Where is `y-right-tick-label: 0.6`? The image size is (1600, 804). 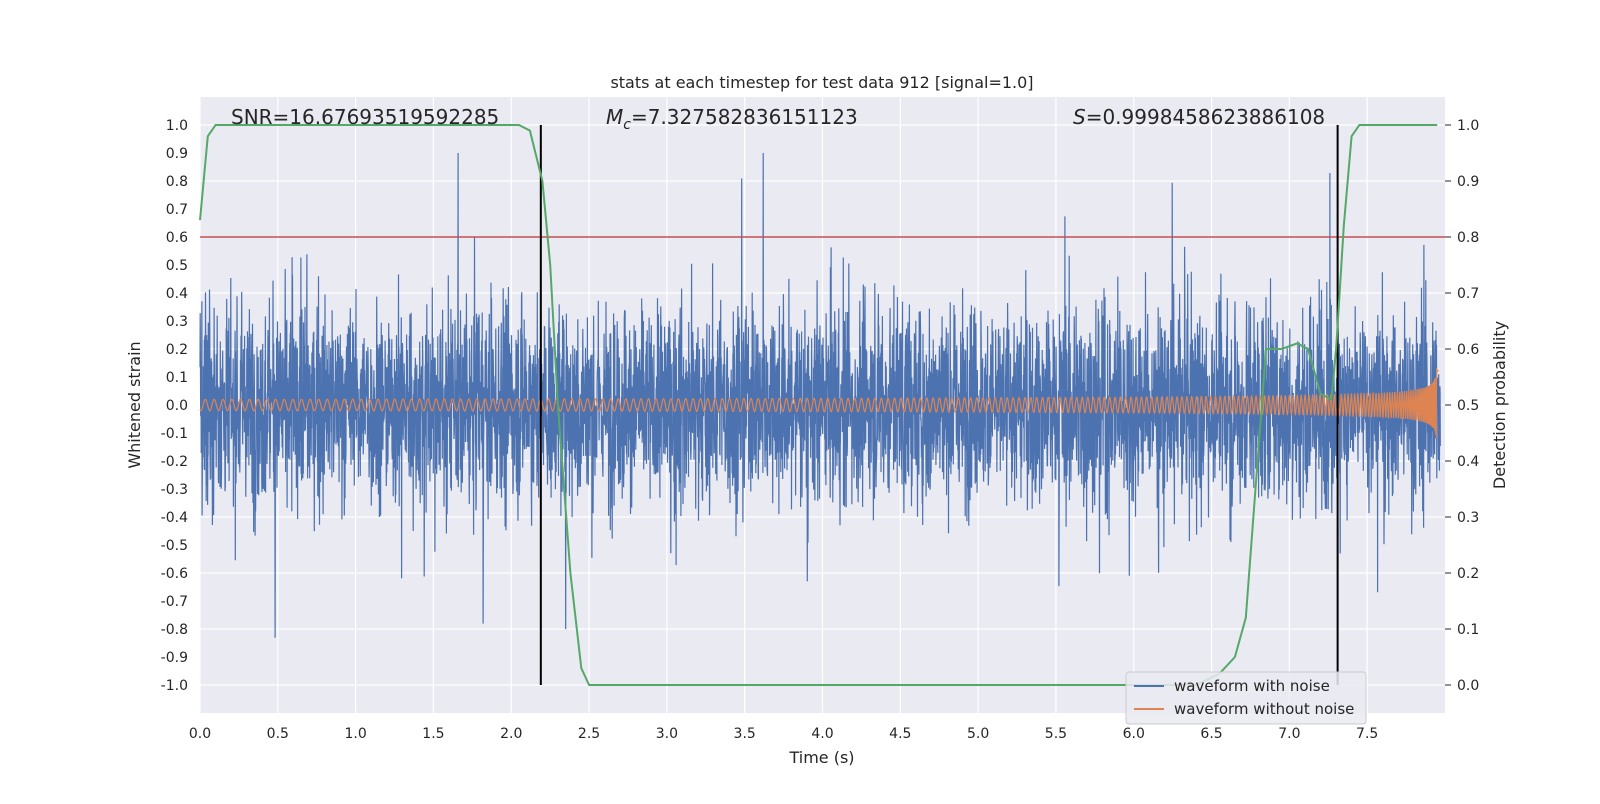 y-right-tick-label: 0.6 is located at coordinates (1468, 350).